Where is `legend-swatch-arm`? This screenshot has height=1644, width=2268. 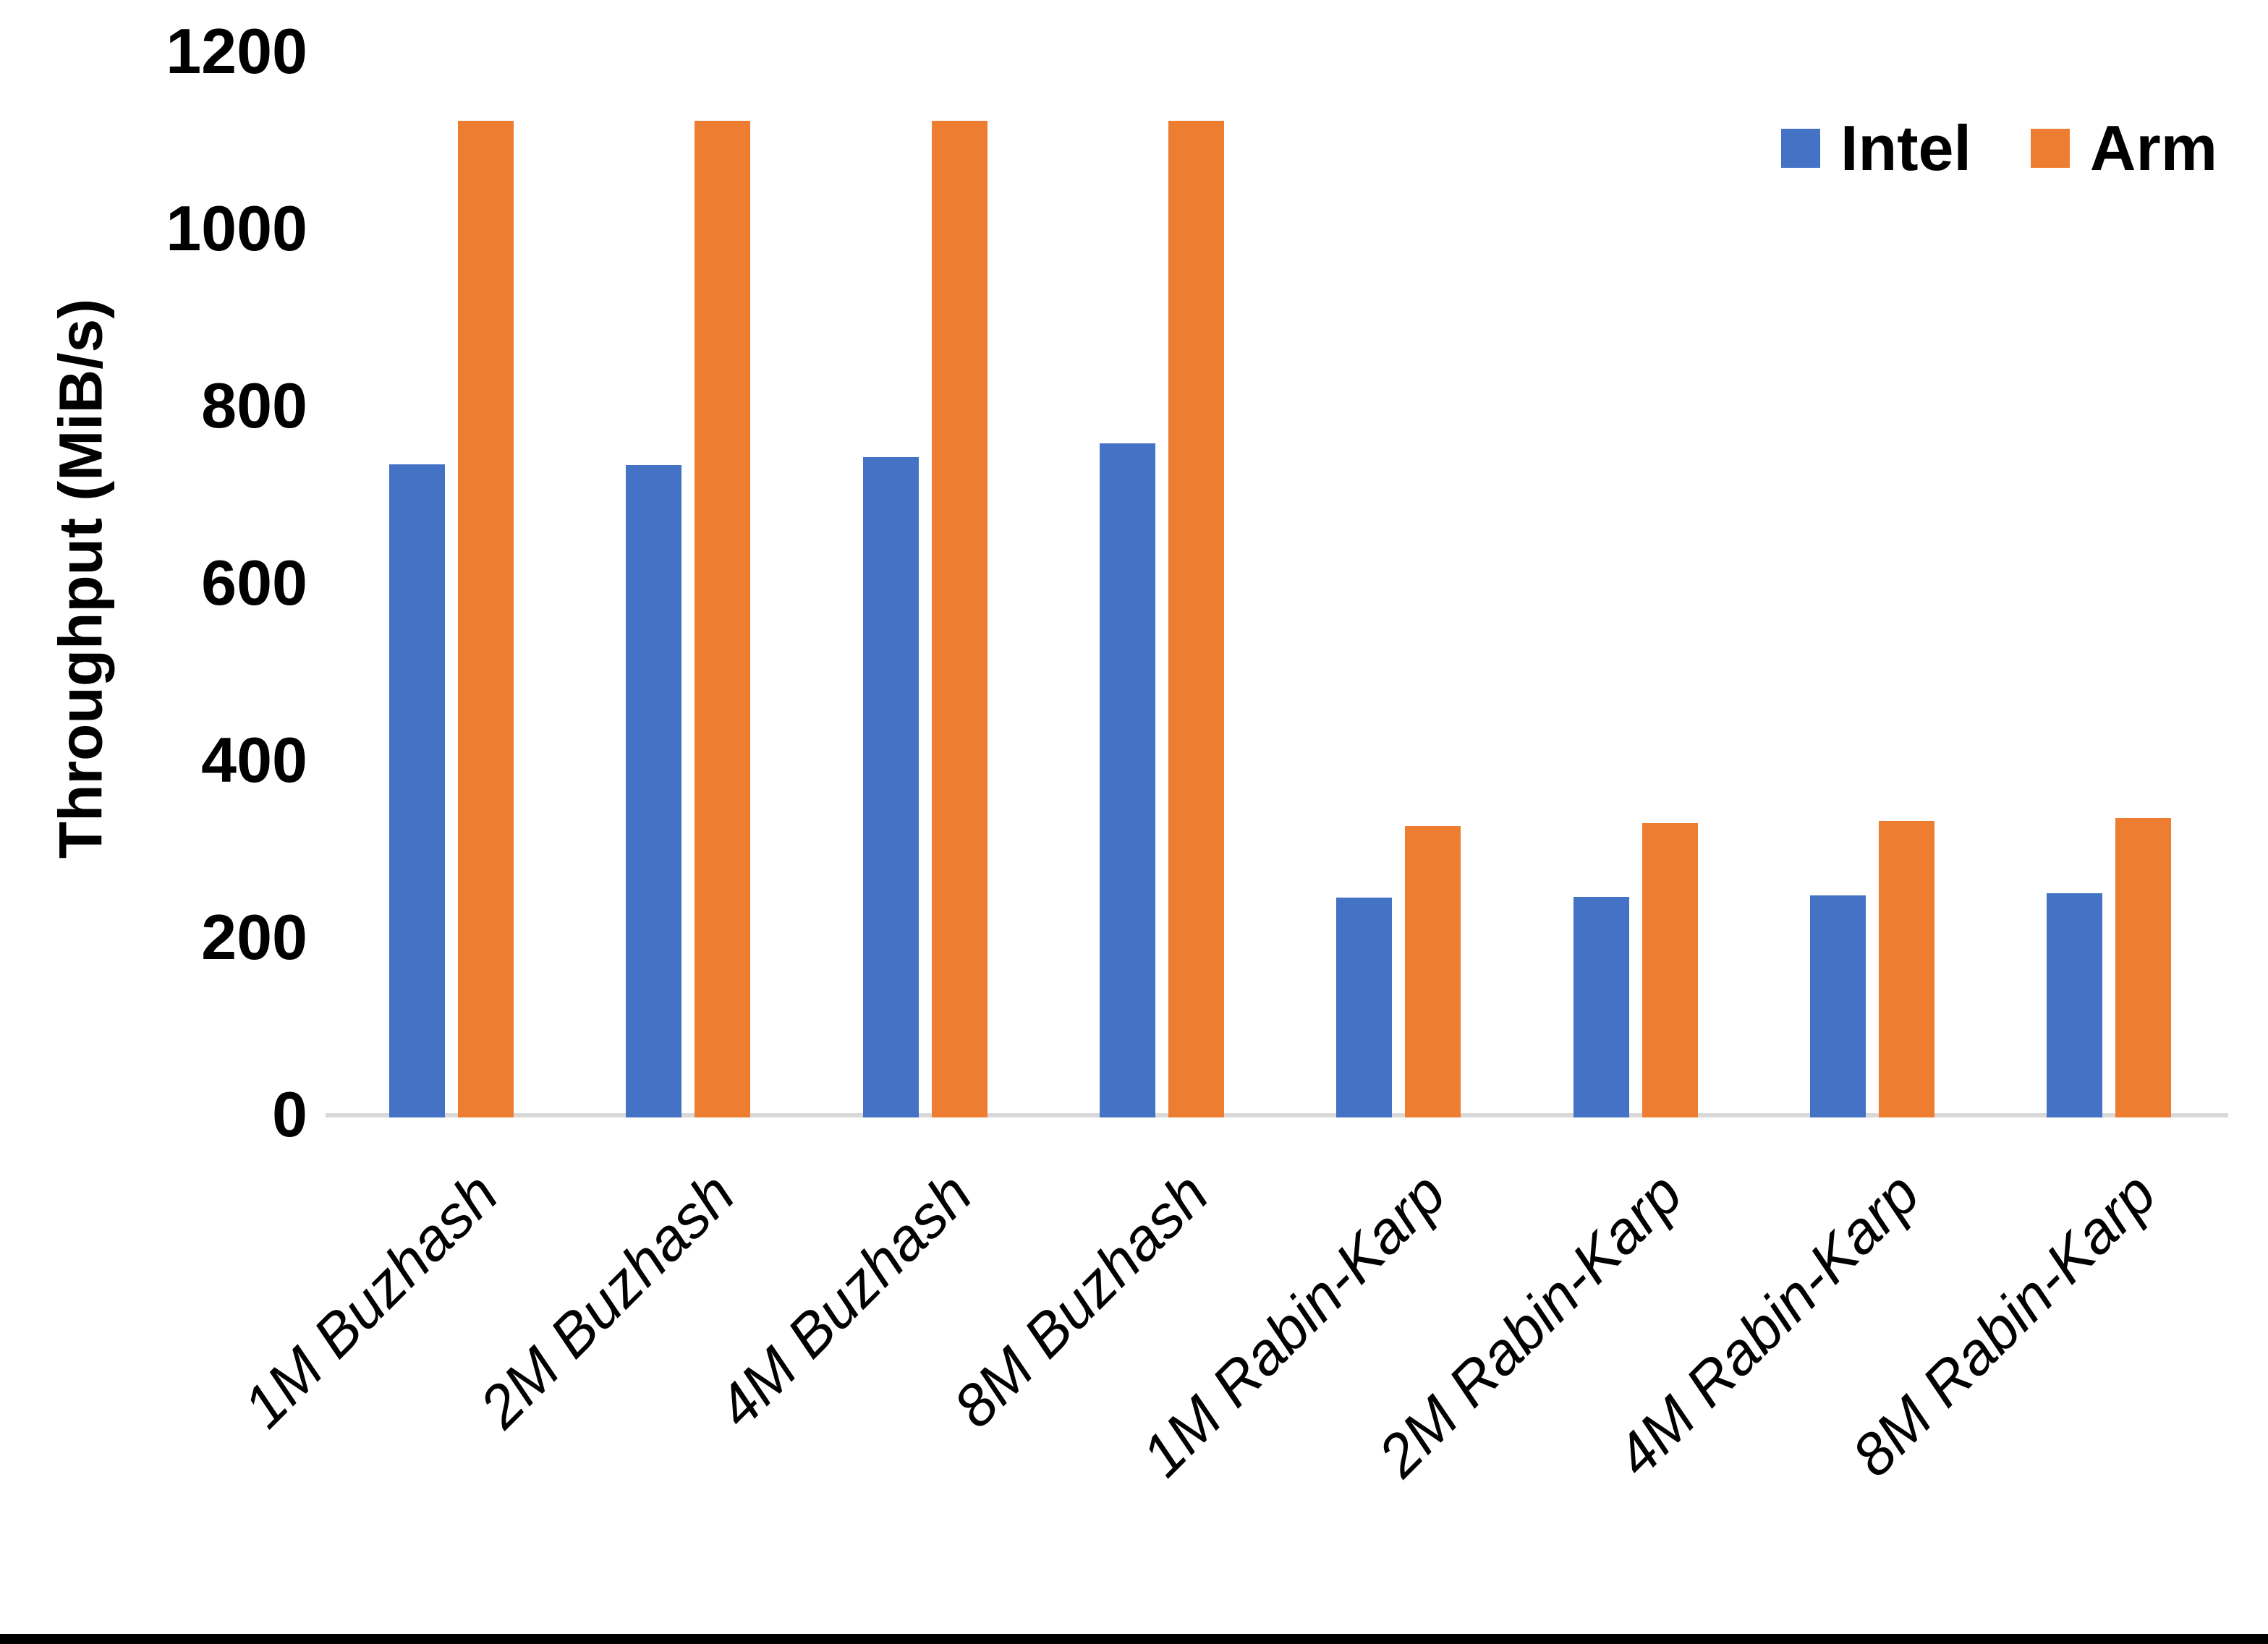 legend-swatch-arm is located at coordinates (2050, 148).